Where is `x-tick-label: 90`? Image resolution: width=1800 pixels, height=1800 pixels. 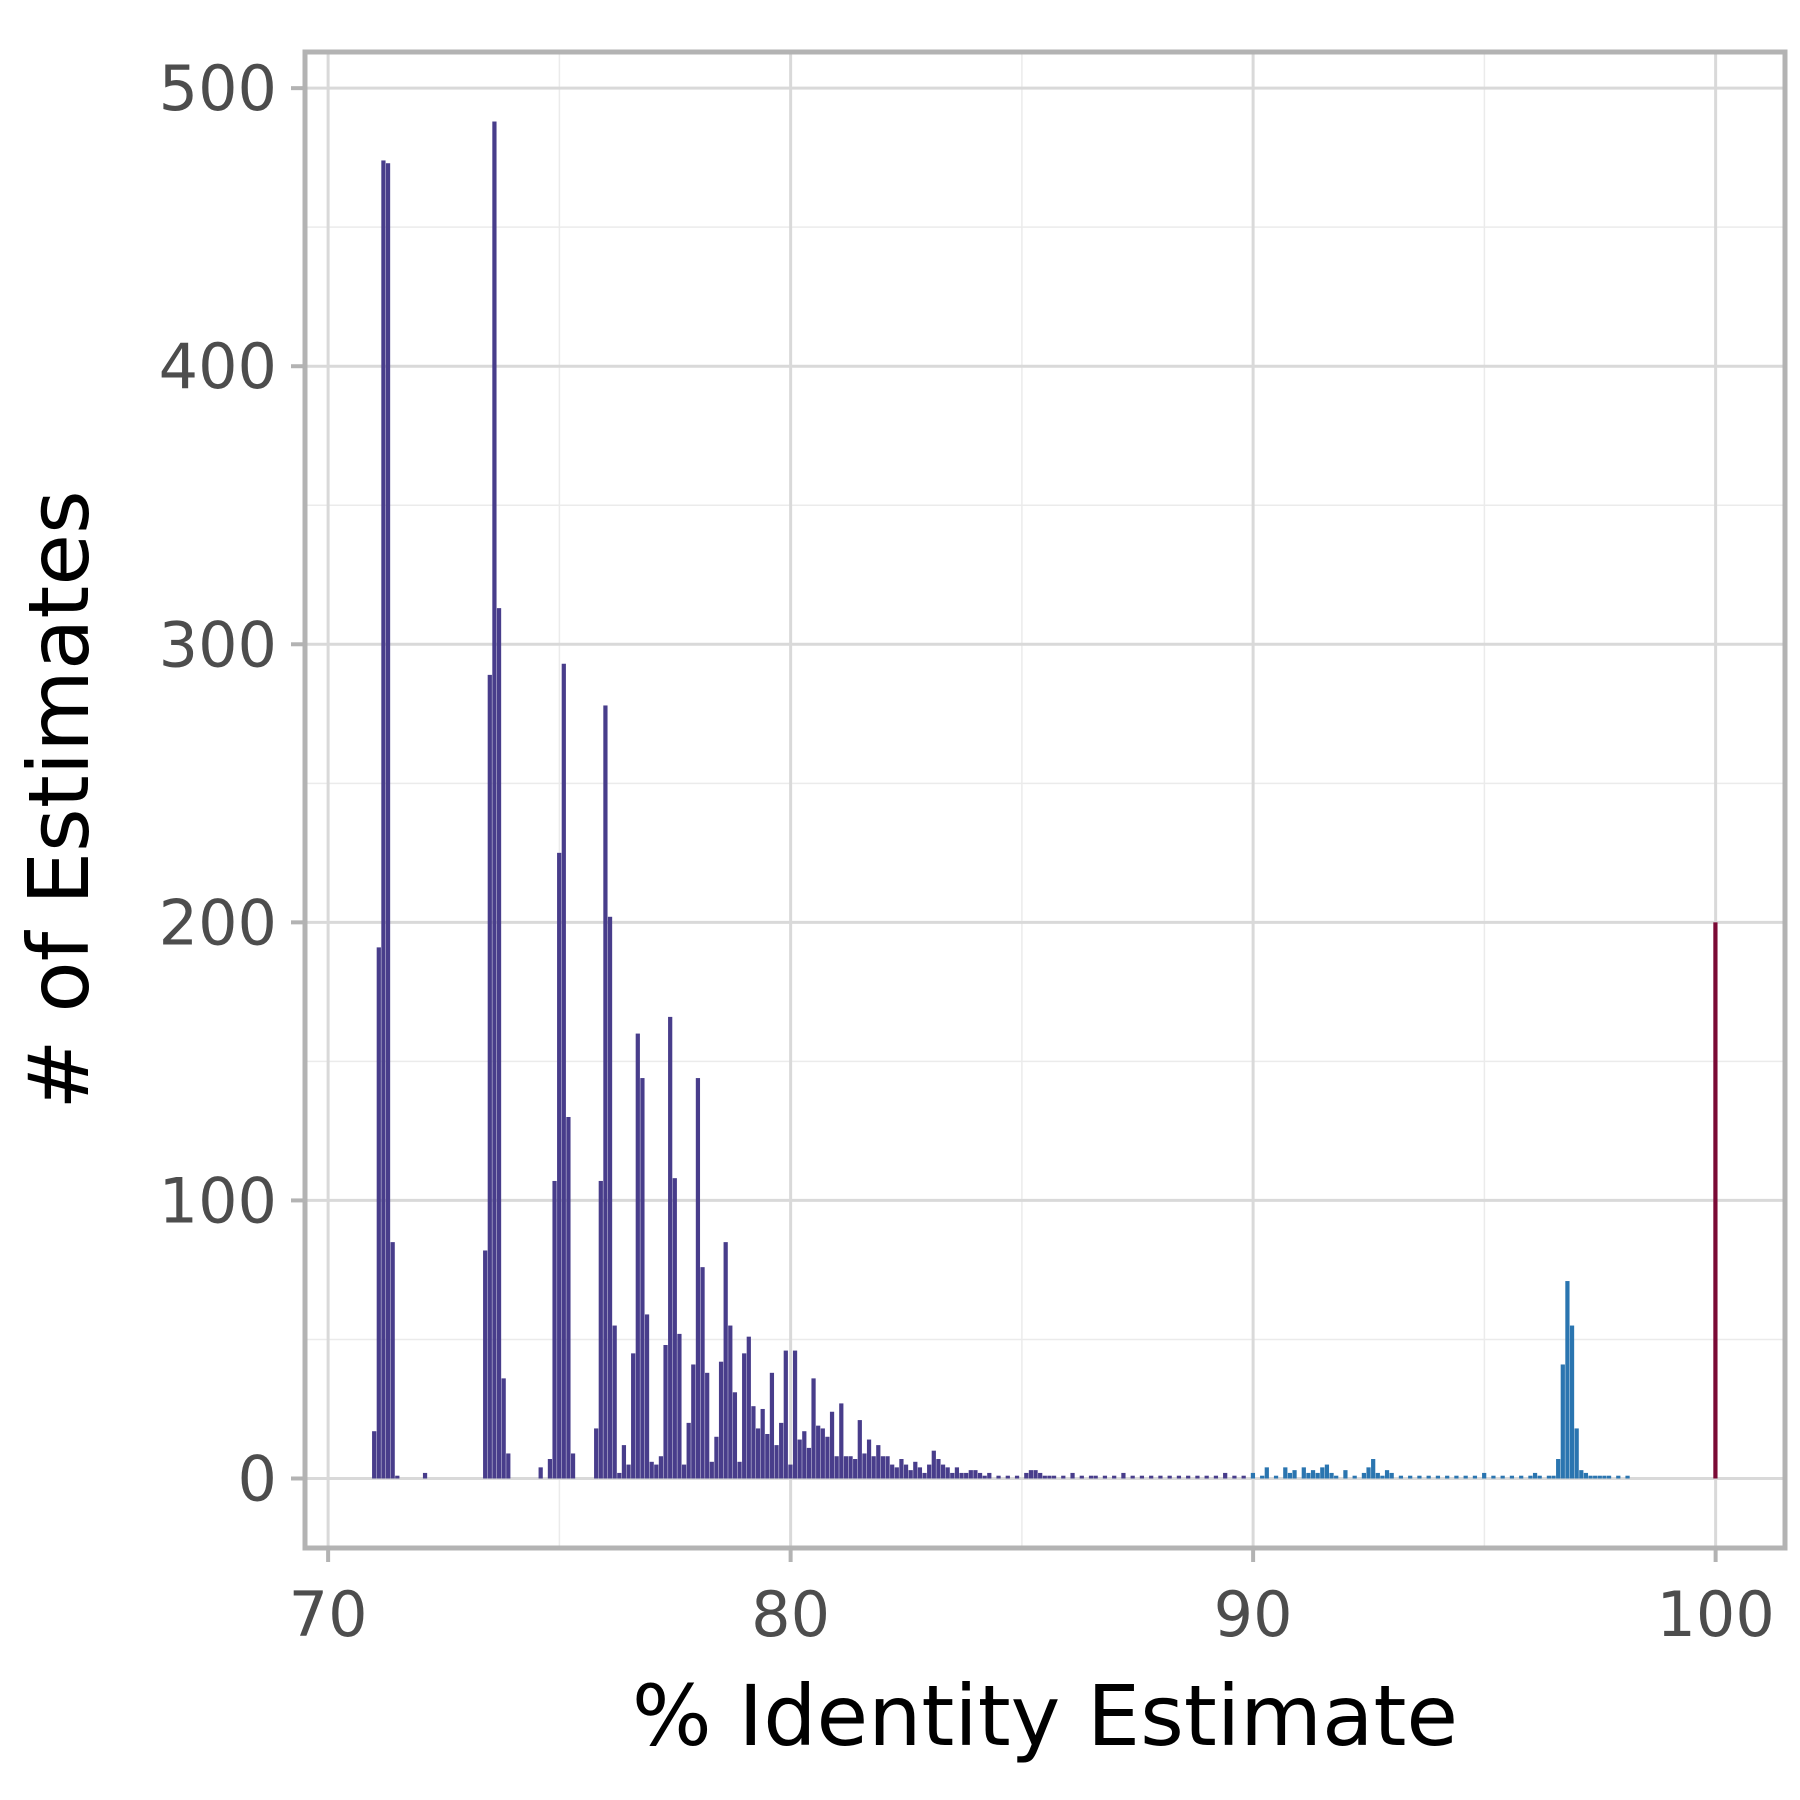 x-tick-label: 90 is located at coordinates (1253, 1614).